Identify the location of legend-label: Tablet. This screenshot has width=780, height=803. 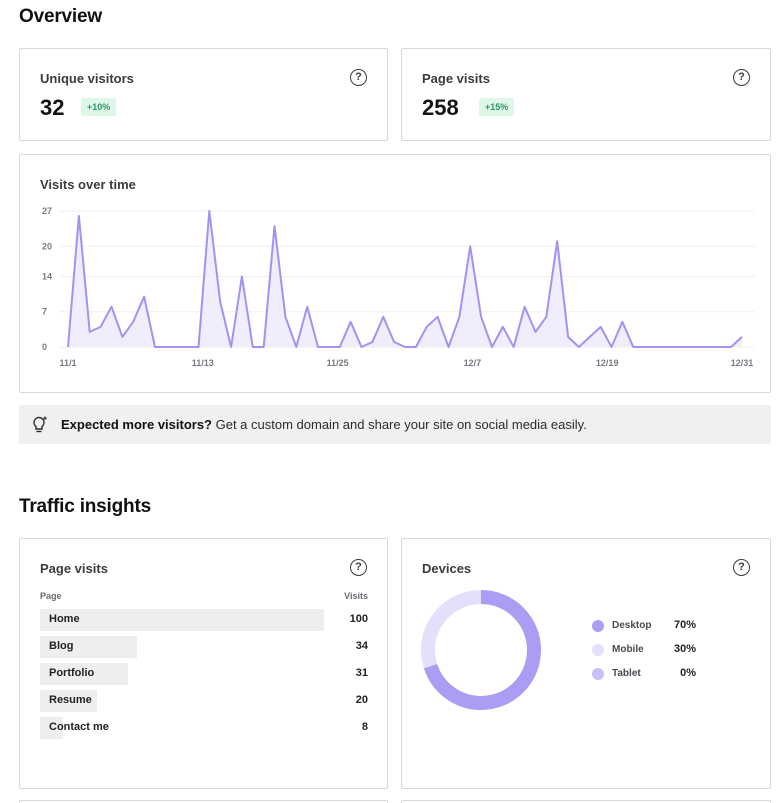
(626, 673).